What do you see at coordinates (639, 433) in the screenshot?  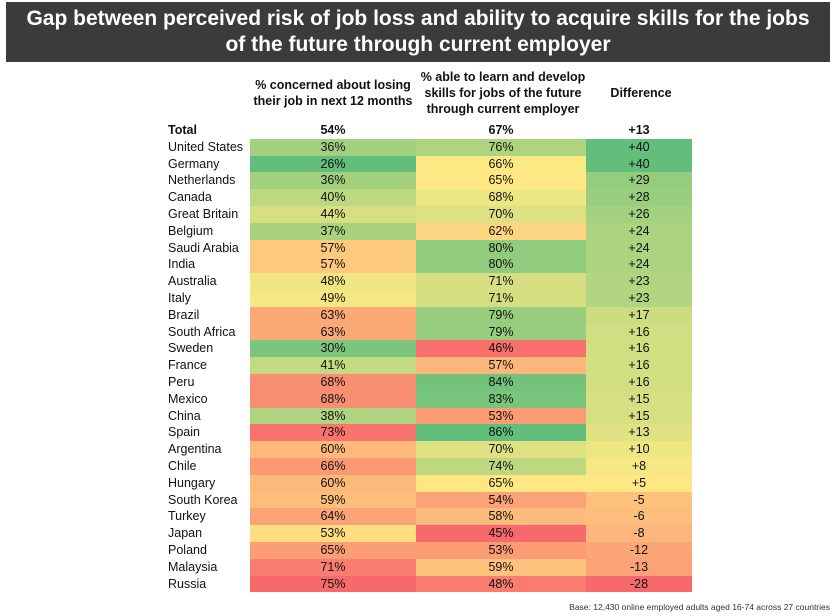 I see `difference-cell: +13` at bounding box center [639, 433].